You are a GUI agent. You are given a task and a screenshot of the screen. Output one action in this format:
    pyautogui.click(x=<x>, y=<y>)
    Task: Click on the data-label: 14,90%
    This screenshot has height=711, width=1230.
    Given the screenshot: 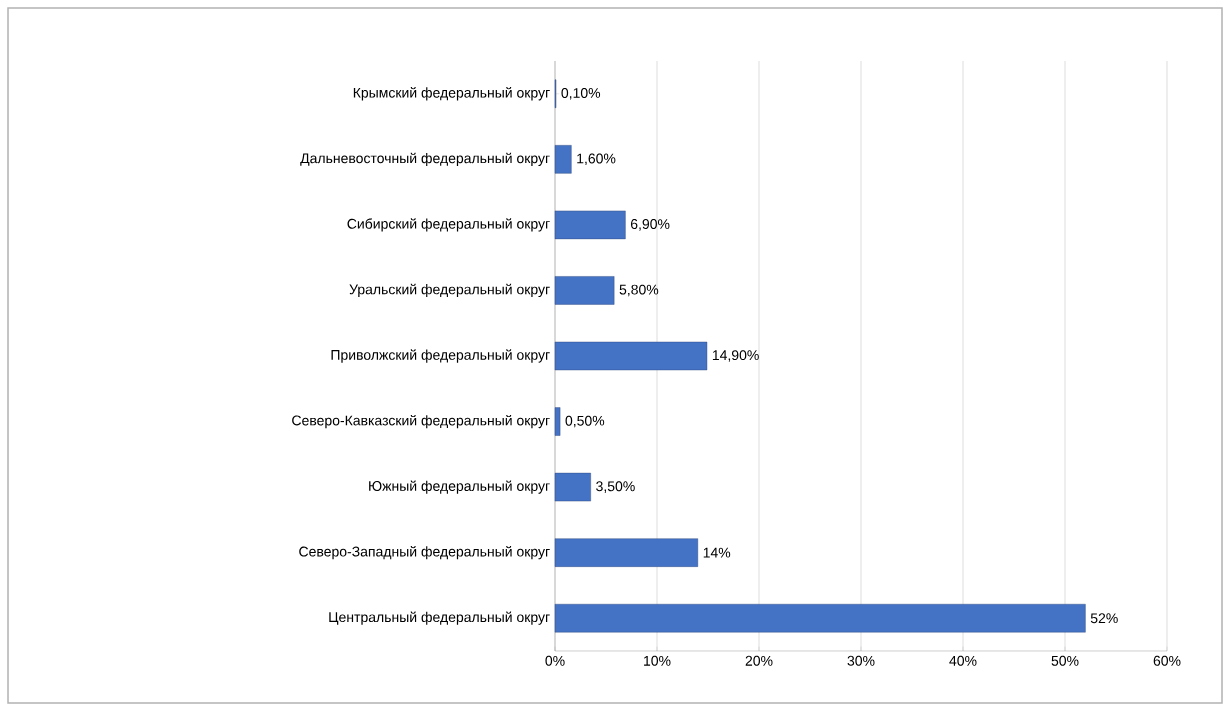 What is the action you would take?
    pyautogui.click(x=735, y=356)
    